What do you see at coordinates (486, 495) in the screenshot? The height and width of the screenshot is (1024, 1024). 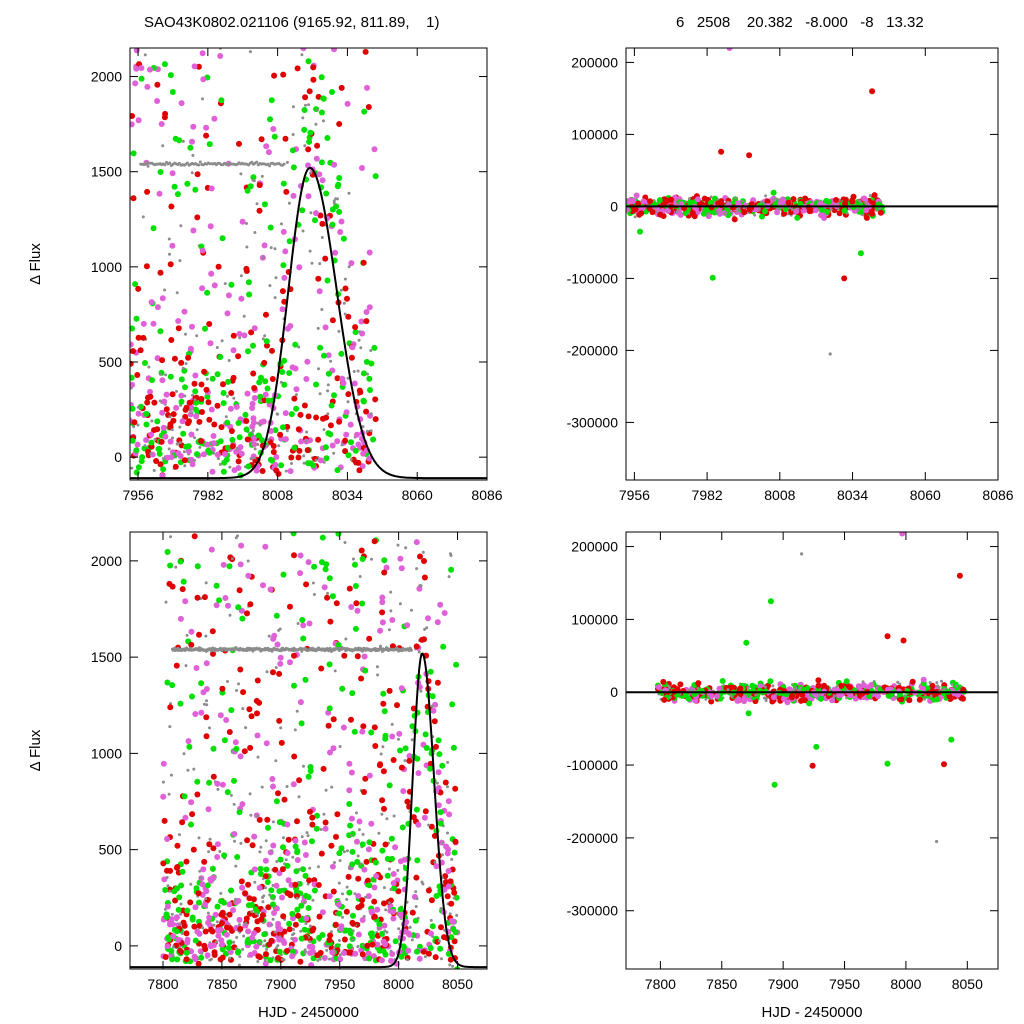 I see `x-tick-label: 8086` at bounding box center [486, 495].